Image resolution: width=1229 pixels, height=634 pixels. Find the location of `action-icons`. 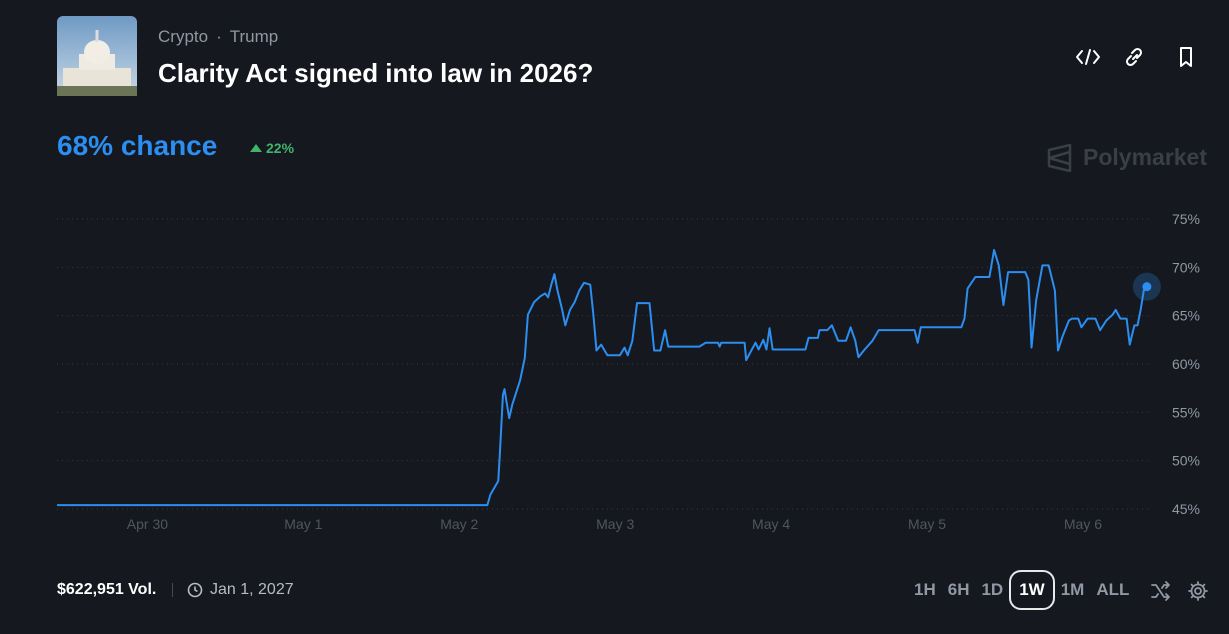

action-icons is located at coordinates (1134, 57).